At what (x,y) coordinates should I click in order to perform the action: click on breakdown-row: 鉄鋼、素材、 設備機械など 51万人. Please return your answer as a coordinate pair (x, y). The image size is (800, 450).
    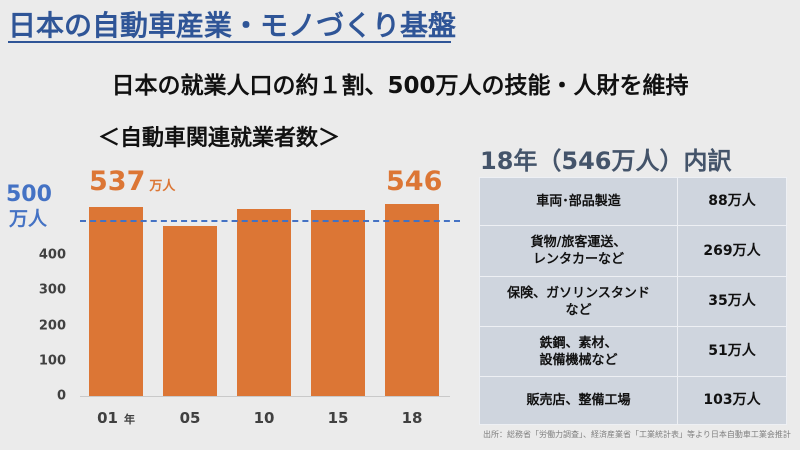
    Looking at the image, I should click on (633, 351).